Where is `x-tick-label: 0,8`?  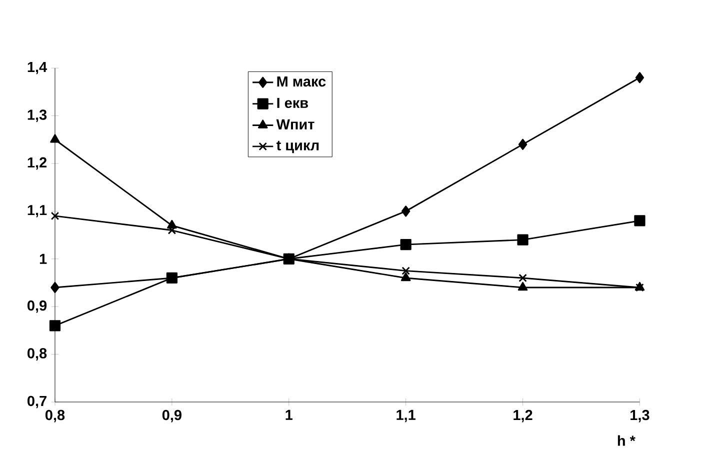 x-tick-label: 0,8 is located at coordinates (55, 416).